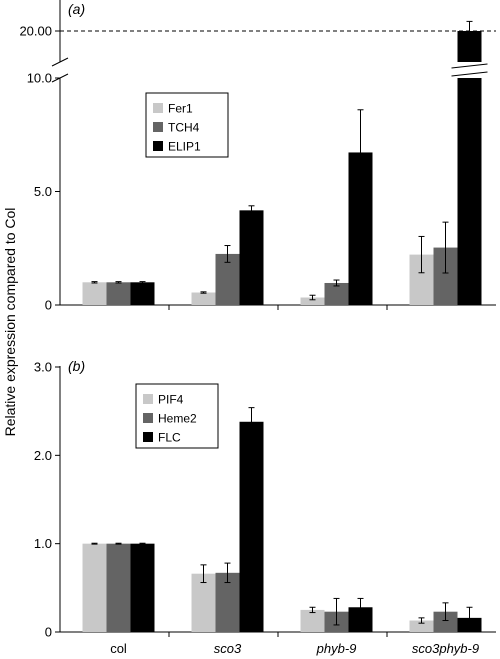 This screenshot has width=500, height=659. I want to click on bar-break-gap, so click(469, 70).